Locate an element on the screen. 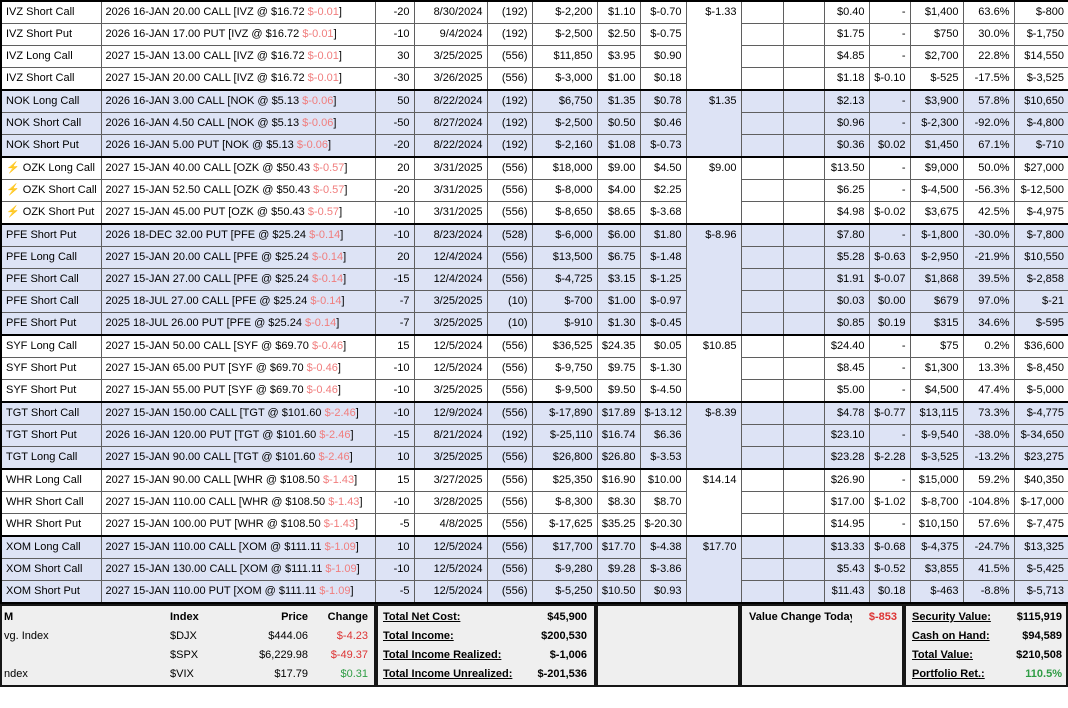 The height and width of the screenshot is (708, 1068). position-name-cell: ⚡ OZK Short Put is located at coordinates (51, 213).